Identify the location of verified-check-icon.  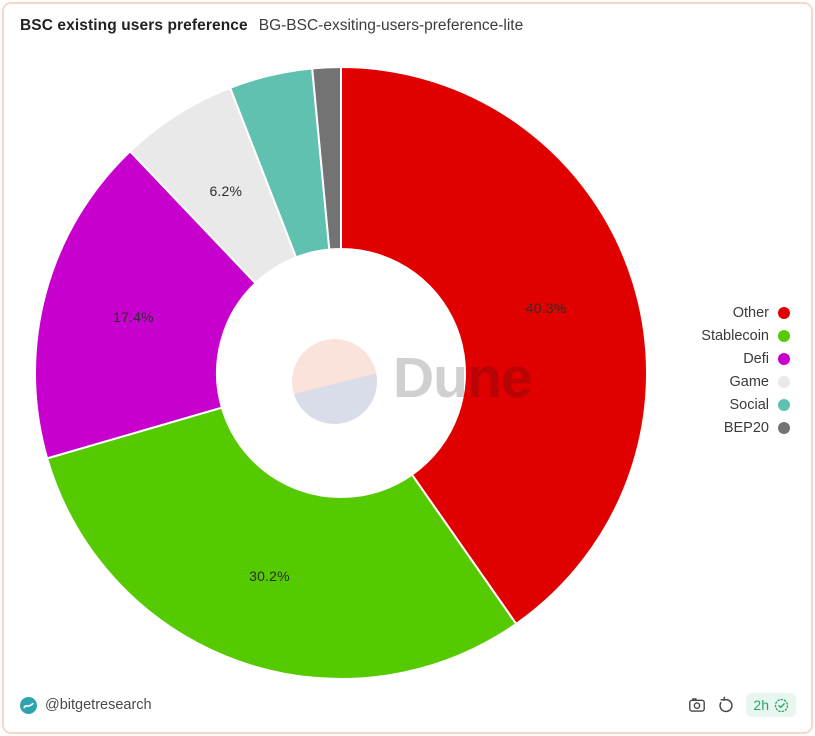
(781, 705).